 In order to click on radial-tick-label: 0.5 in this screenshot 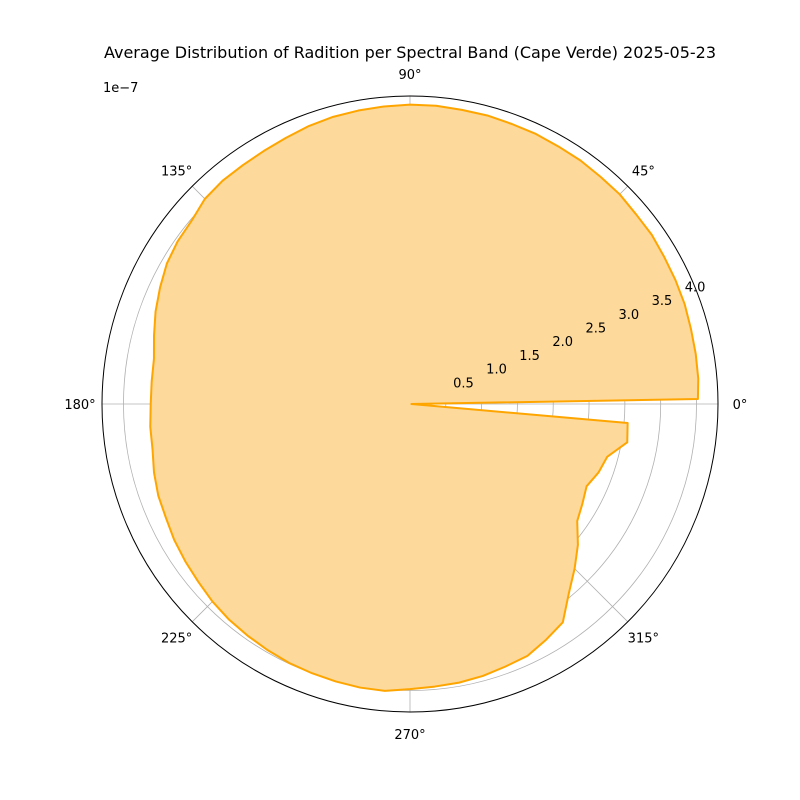, I will do `click(463, 383)`.